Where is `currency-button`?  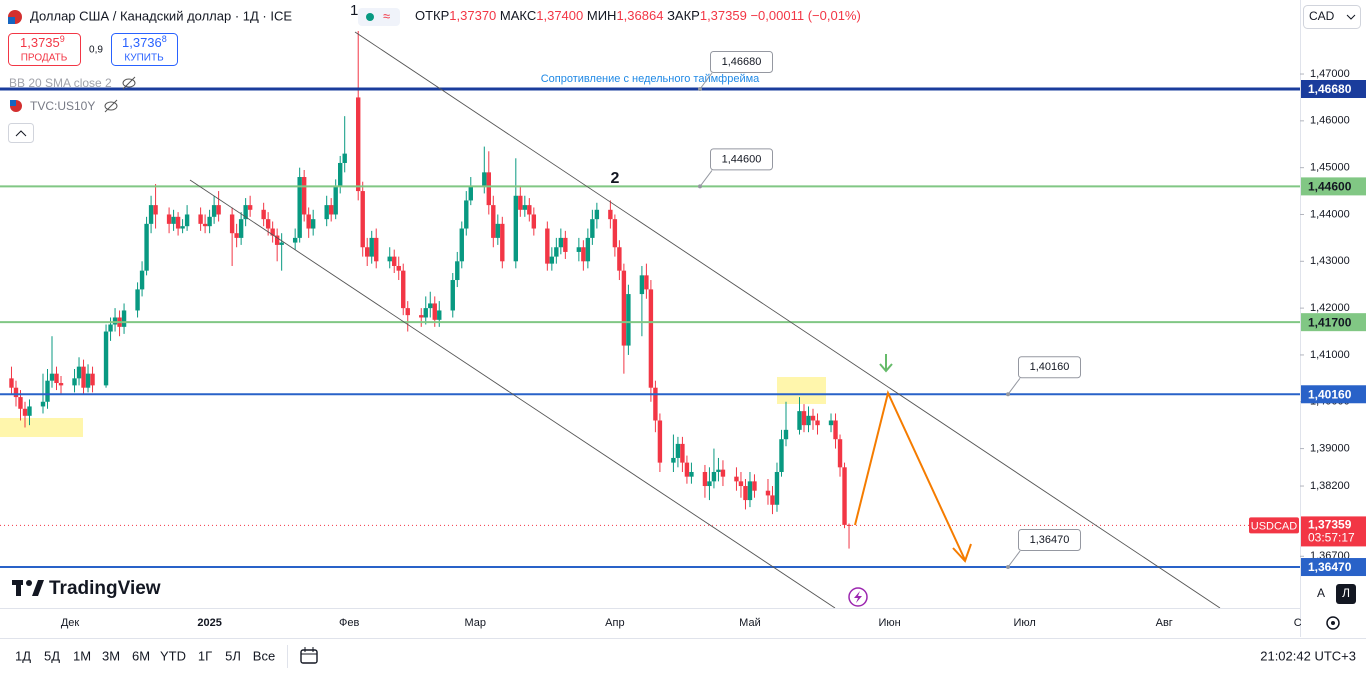
currency-button is located at coordinates (1332, 17).